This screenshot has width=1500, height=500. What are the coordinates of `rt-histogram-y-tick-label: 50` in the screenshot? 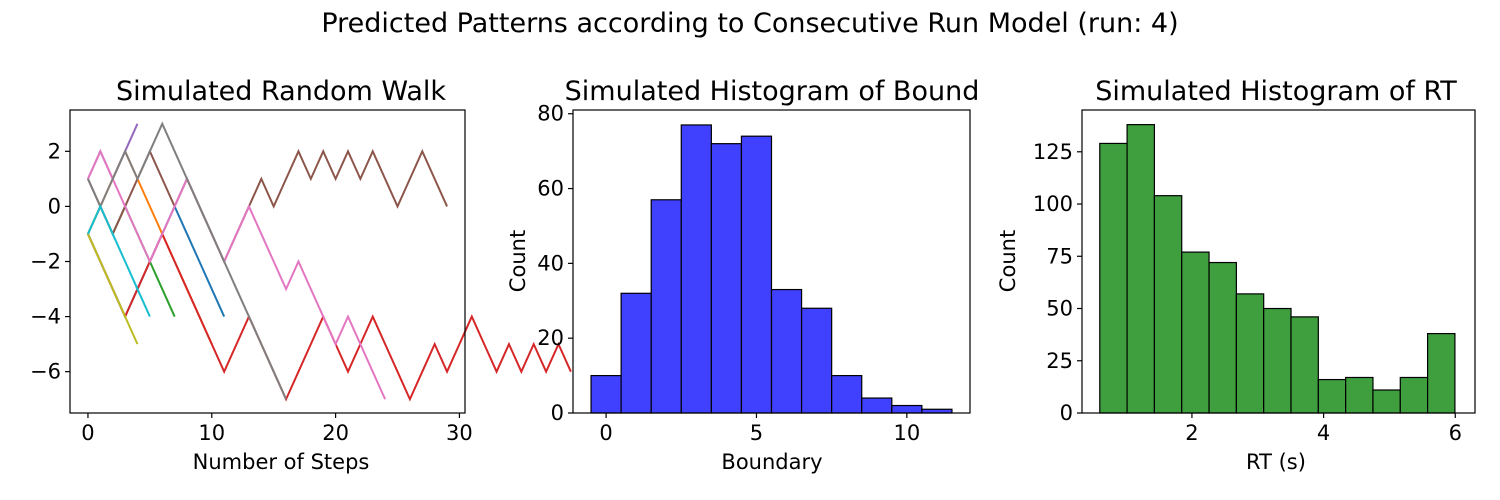 It's located at (1059, 309).